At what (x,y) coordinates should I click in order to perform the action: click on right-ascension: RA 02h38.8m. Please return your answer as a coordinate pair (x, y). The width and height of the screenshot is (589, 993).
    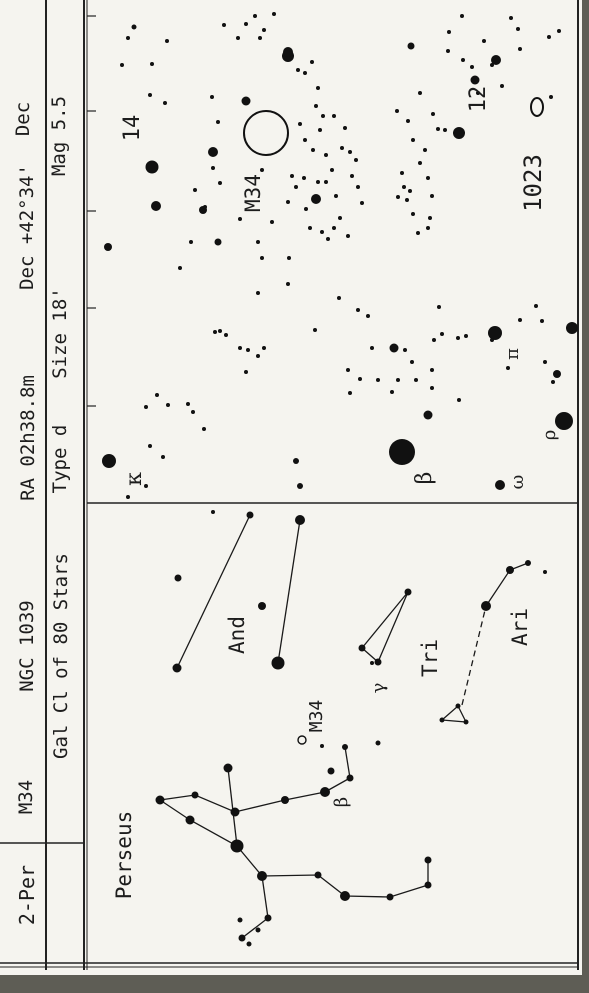
    Looking at the image, I should click on (28, 438).